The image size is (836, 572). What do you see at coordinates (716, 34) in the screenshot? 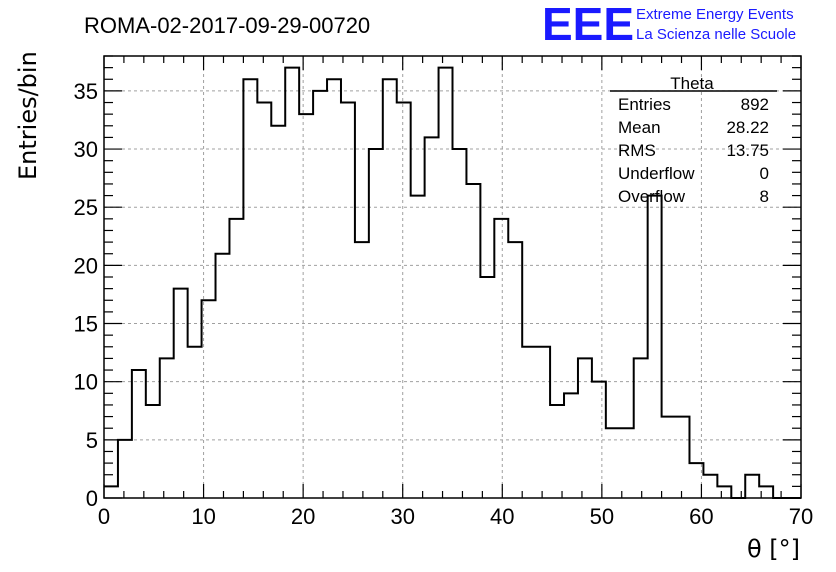
I see `logo-line2: La Scienza nelle Scuole` at bounding box center [716, 34].